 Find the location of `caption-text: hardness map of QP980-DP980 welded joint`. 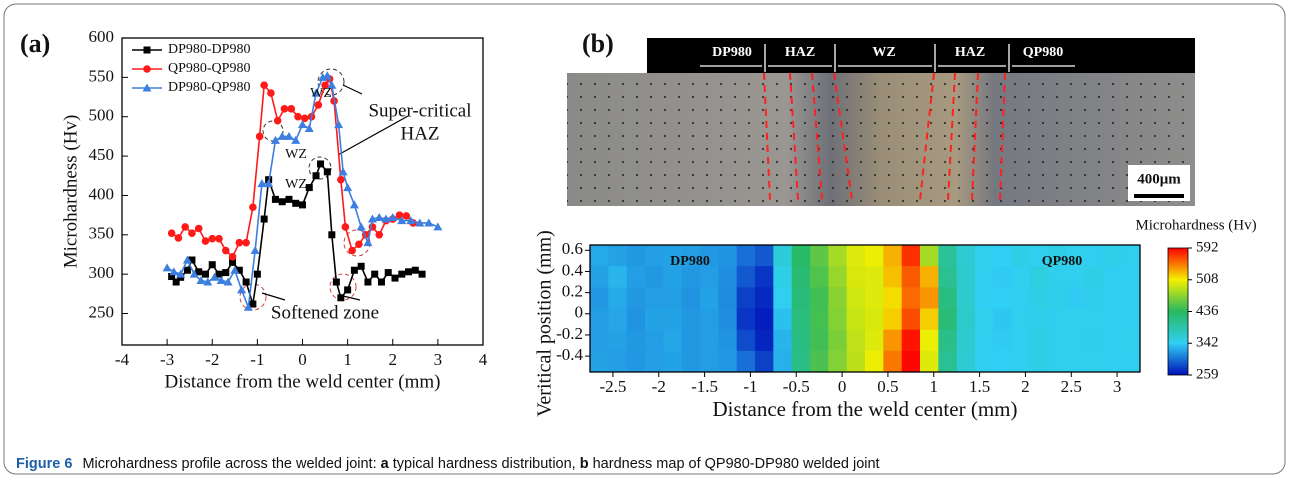

caption-text: hardness map of QP980-DP980 welded joint is located at coordinates (734, 464).